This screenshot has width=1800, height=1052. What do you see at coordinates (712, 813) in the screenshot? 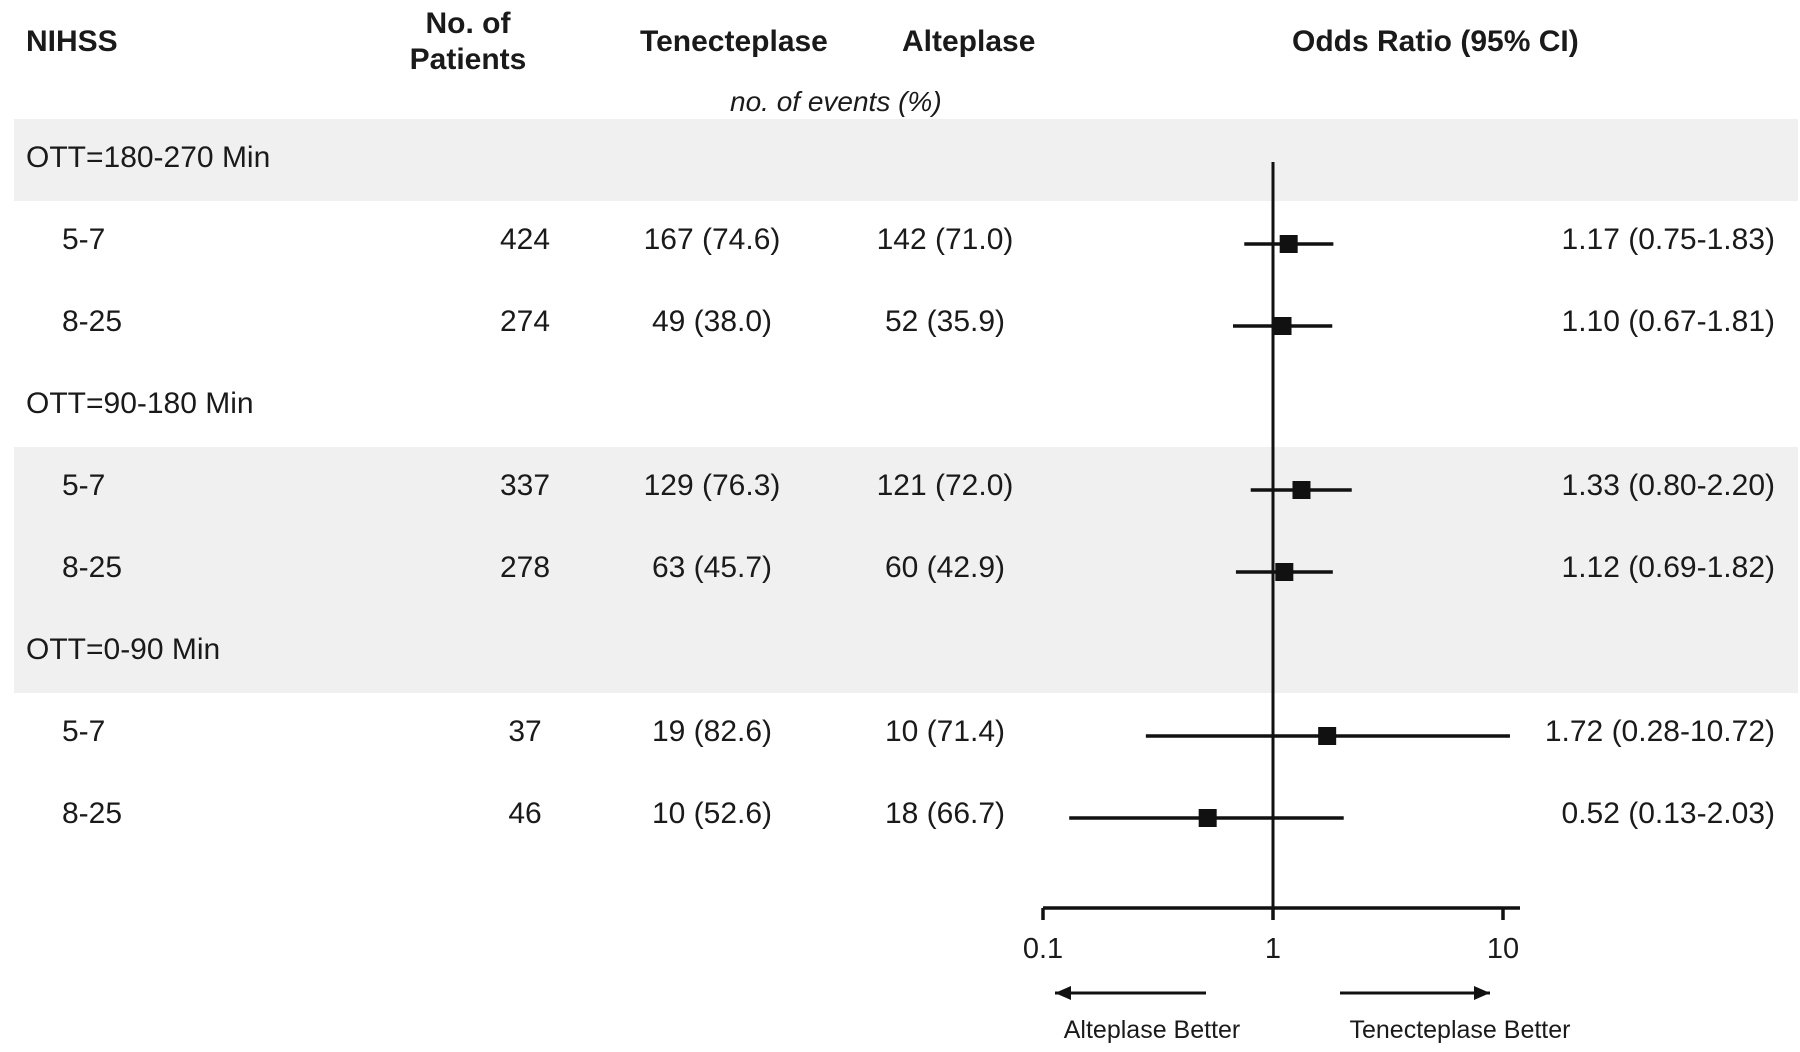
I see `tenecteplase-value: 10 (52.6)` at bounding box center [712, 813].